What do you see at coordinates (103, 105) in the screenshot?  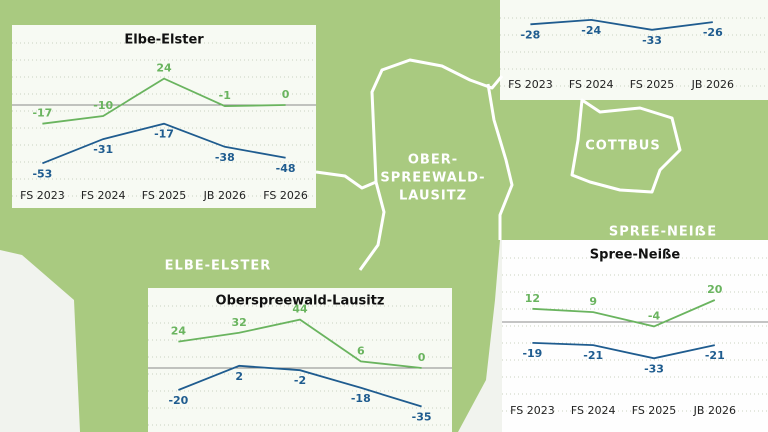 I see `data-label: -10` at bounding box center [103, 105].